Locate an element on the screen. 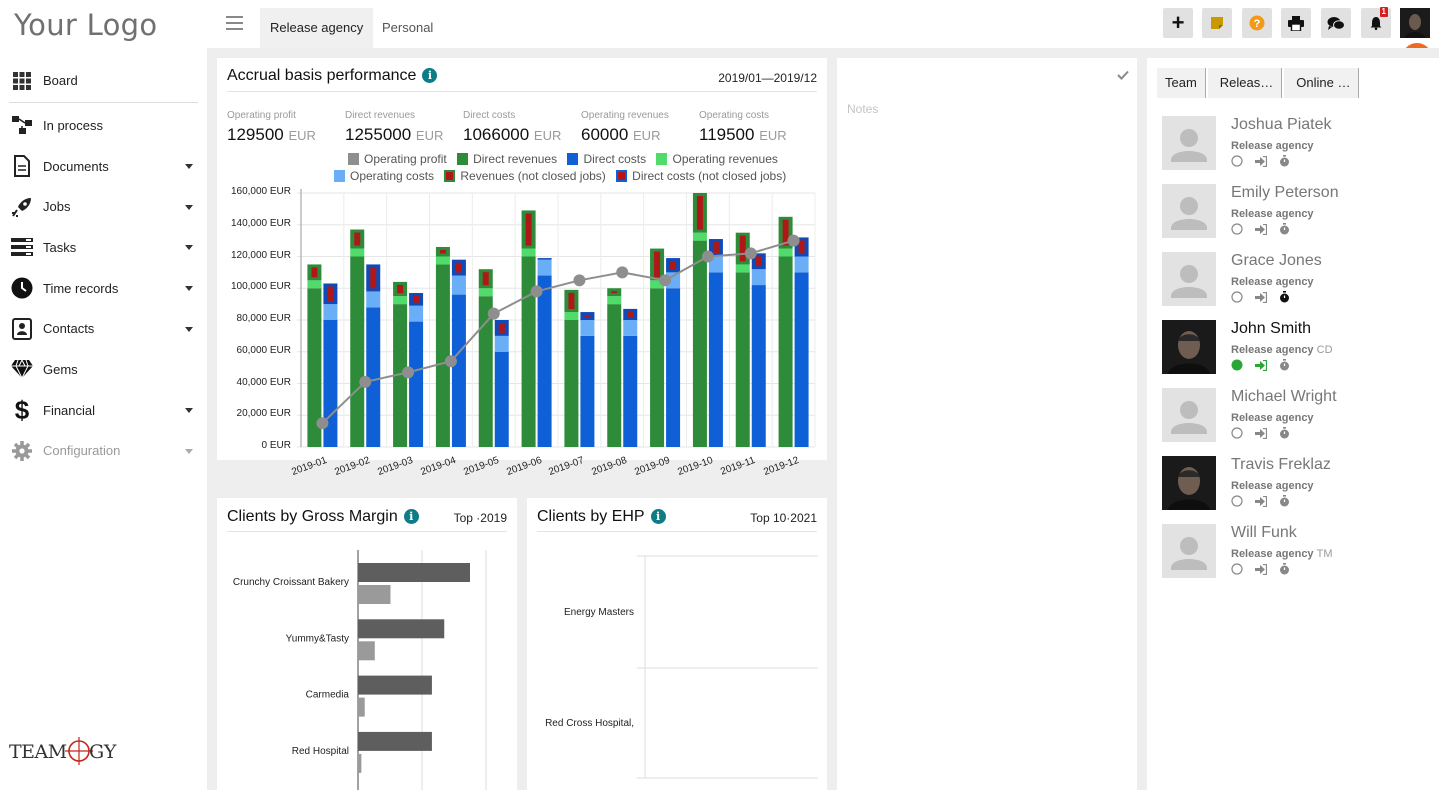 The height and width of the screenshot is (790, 1439). sidebar-item-in-process: In process is located at coordinates (103, 125).